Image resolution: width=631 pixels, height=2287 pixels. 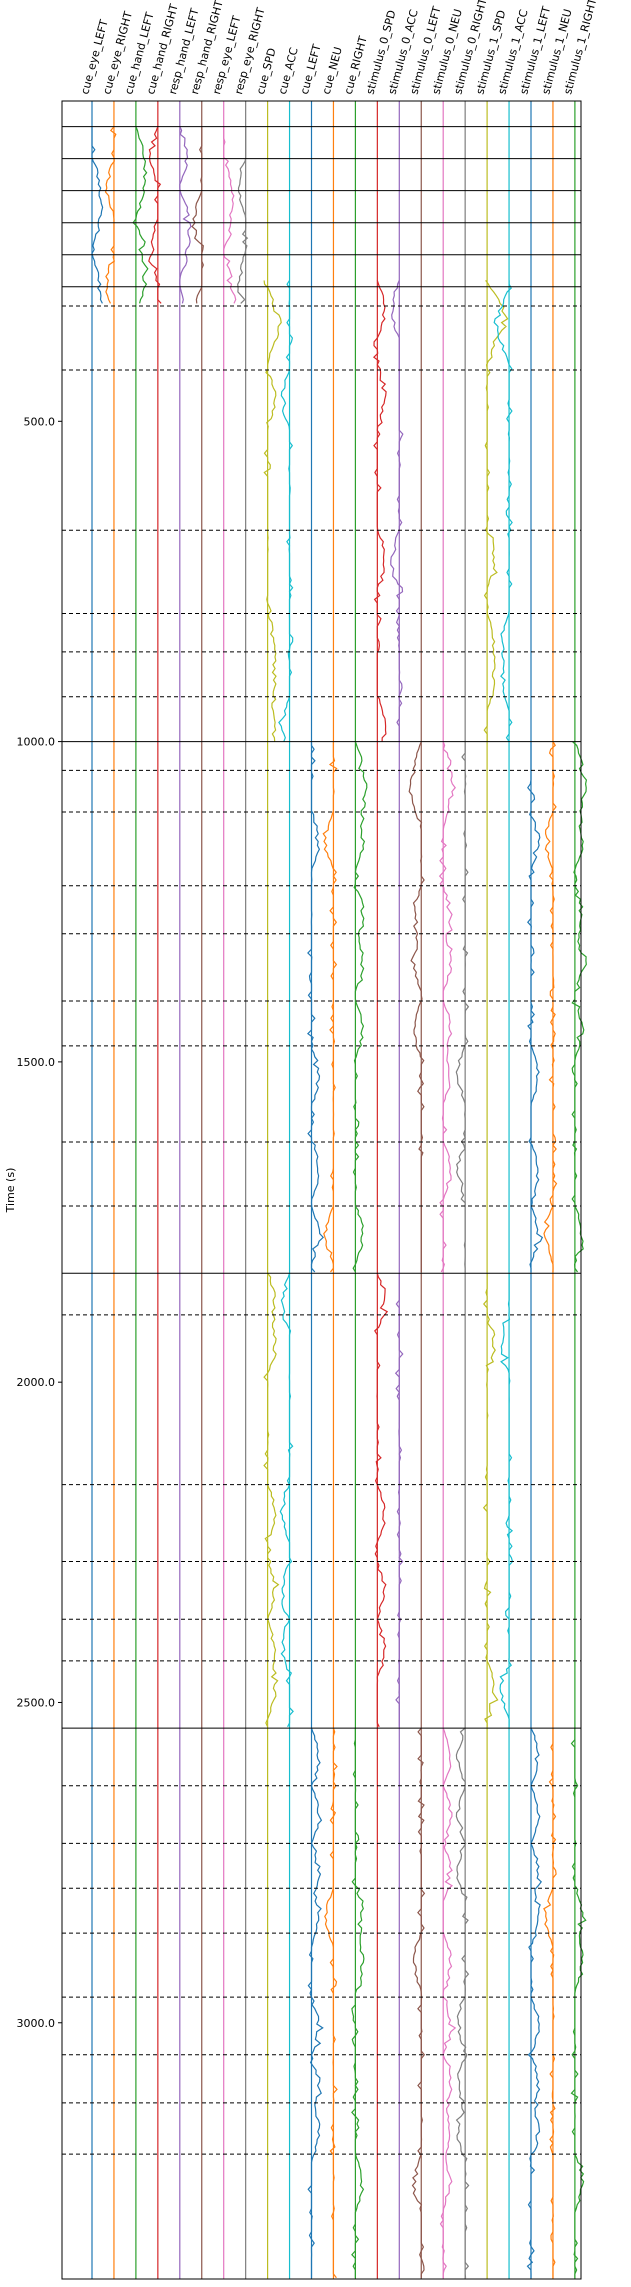 What do you see at coordinates (381, 1500) in the screenshot?
I see `series-trace-stimulus_0_SPD-seg3` at bounding box center [381, 1500].